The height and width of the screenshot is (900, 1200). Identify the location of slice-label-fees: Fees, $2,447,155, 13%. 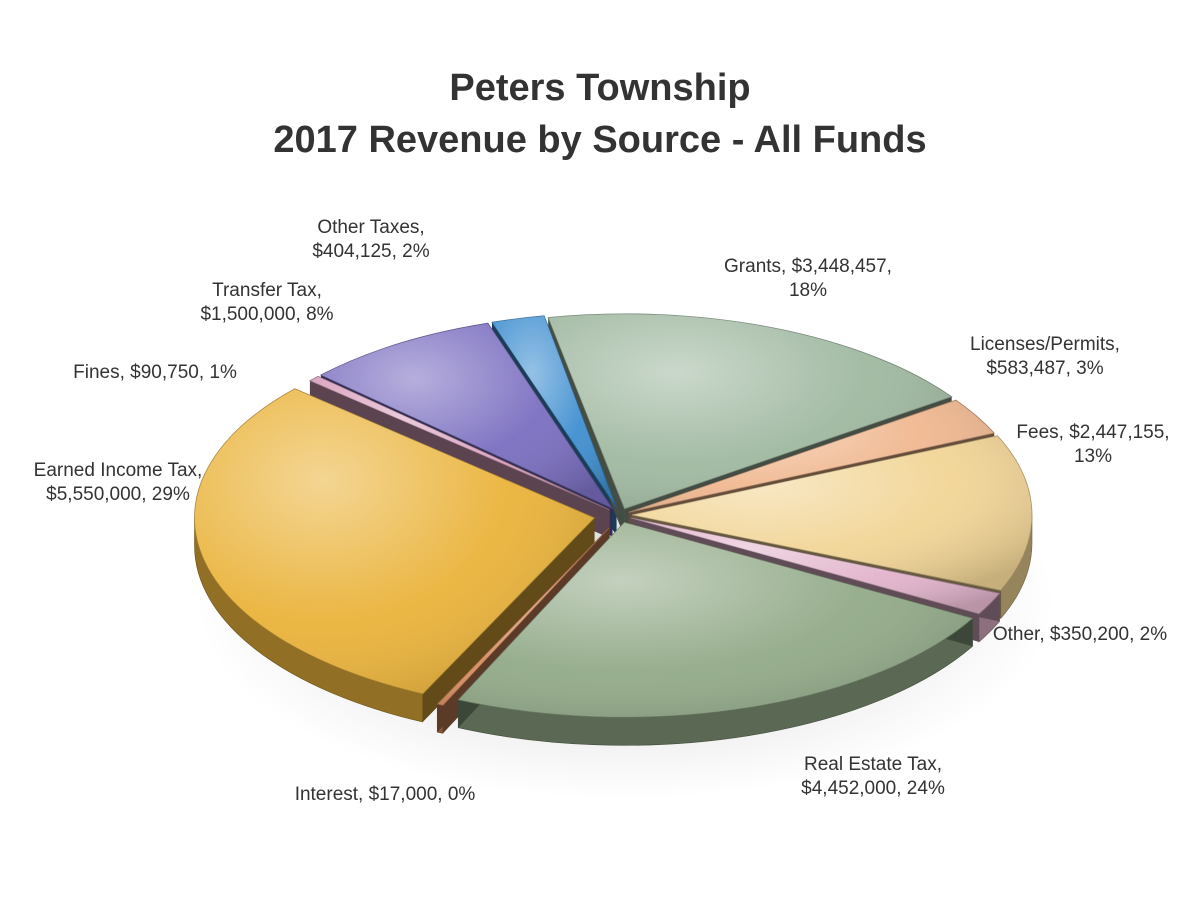
(1092, 444).